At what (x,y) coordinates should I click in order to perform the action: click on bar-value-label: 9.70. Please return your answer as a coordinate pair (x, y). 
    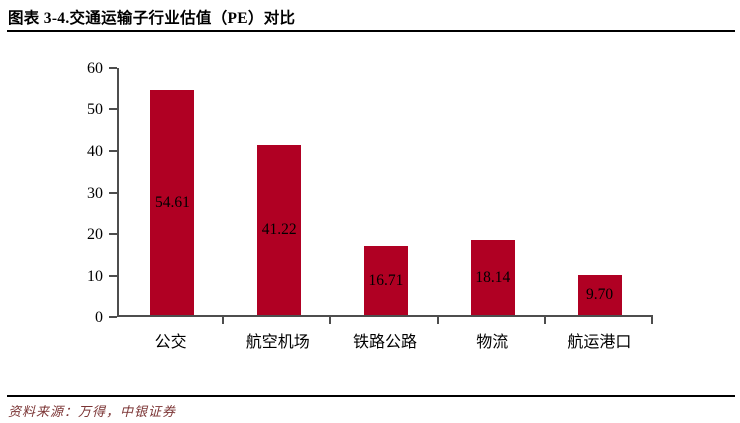
    Looking at the image, I should click on (600, 295).